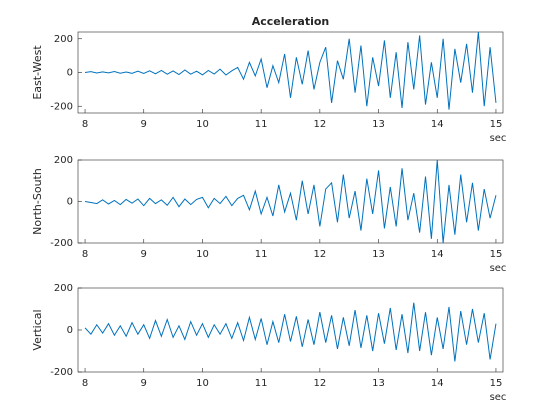 The width and height of the screenshot is (560, 420). What do you see at coordinates (37, 329) in the screenshot?
I see `y-axis-label: Vertical` at bounding box center [37, 329].